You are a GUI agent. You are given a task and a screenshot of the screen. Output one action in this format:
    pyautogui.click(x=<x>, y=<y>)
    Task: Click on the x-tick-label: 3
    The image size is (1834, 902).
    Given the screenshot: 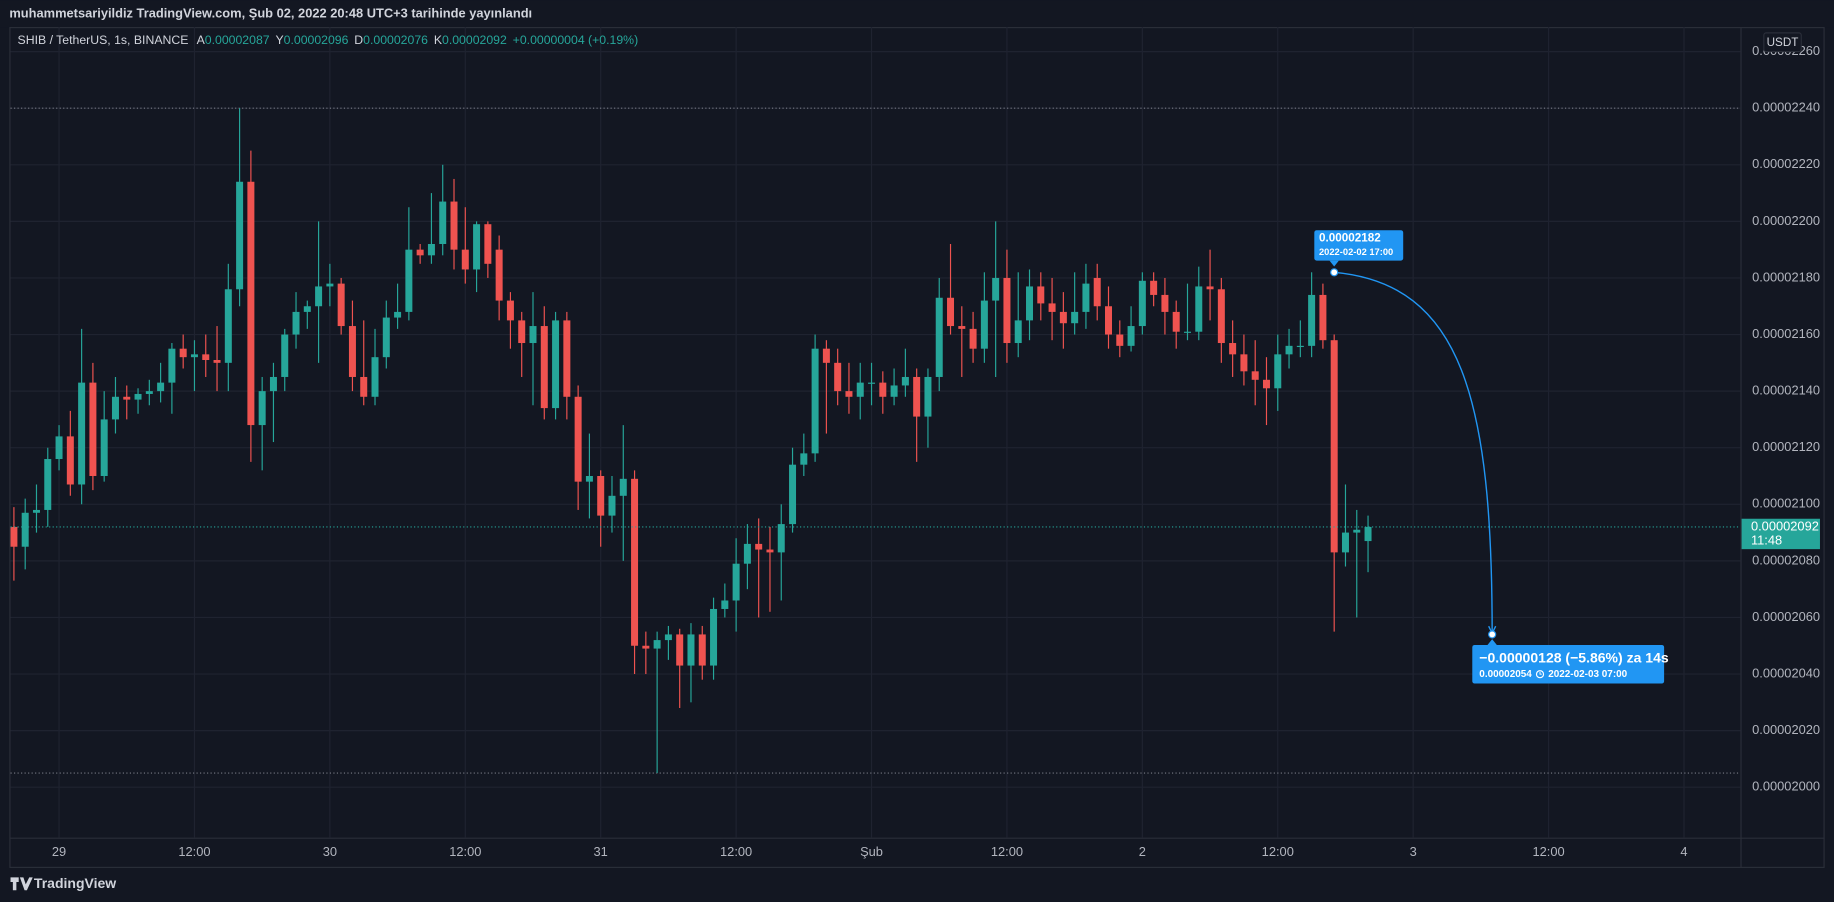 What is the action you would take?
    pyautogui.click(x=1413, y=851)
    